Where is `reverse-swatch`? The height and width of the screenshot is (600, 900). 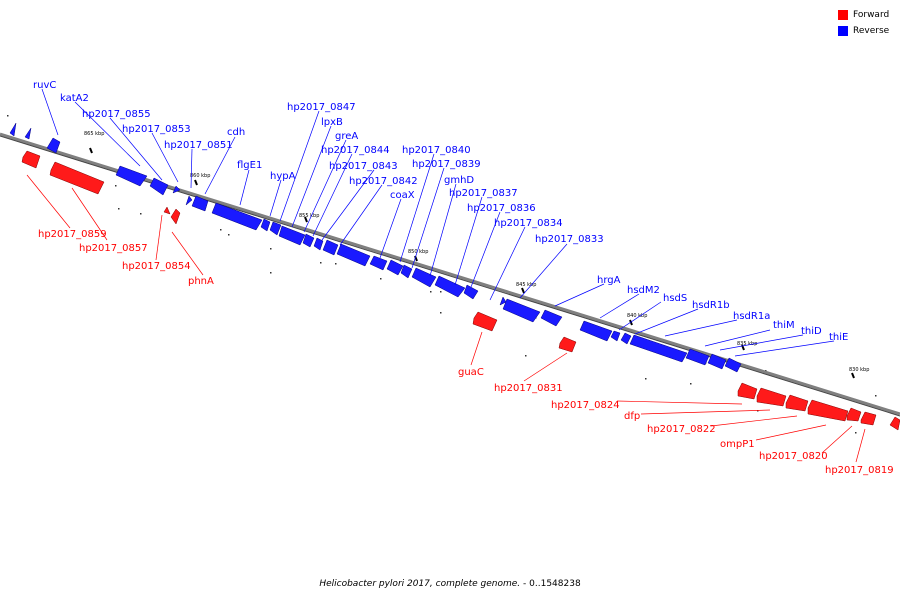
reverse-swatch is located at coordinates (843, 31).